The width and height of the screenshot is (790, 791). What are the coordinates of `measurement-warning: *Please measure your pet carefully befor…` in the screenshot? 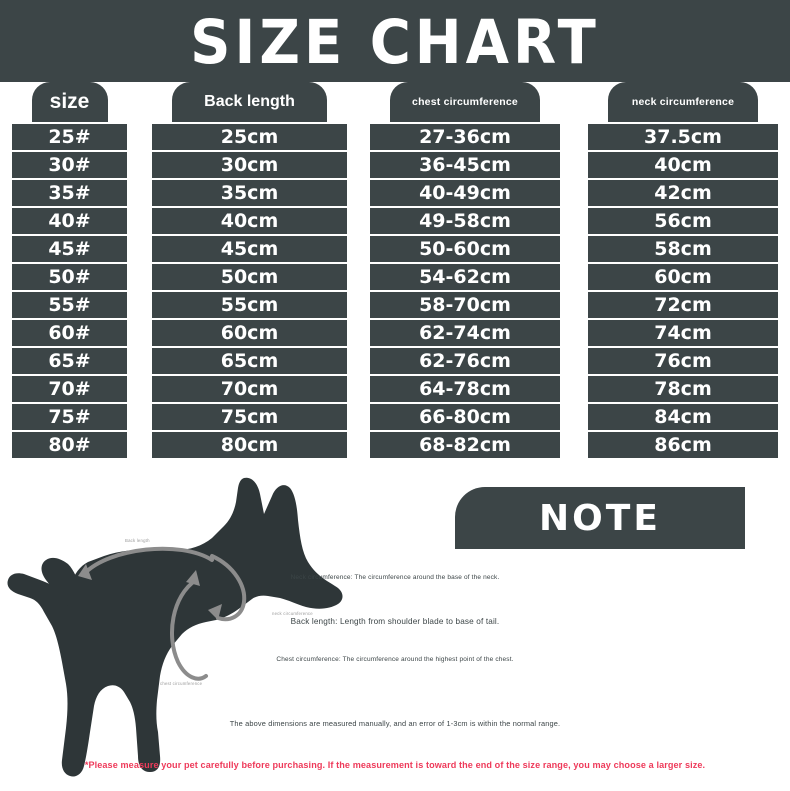 It's located at (395, 765).